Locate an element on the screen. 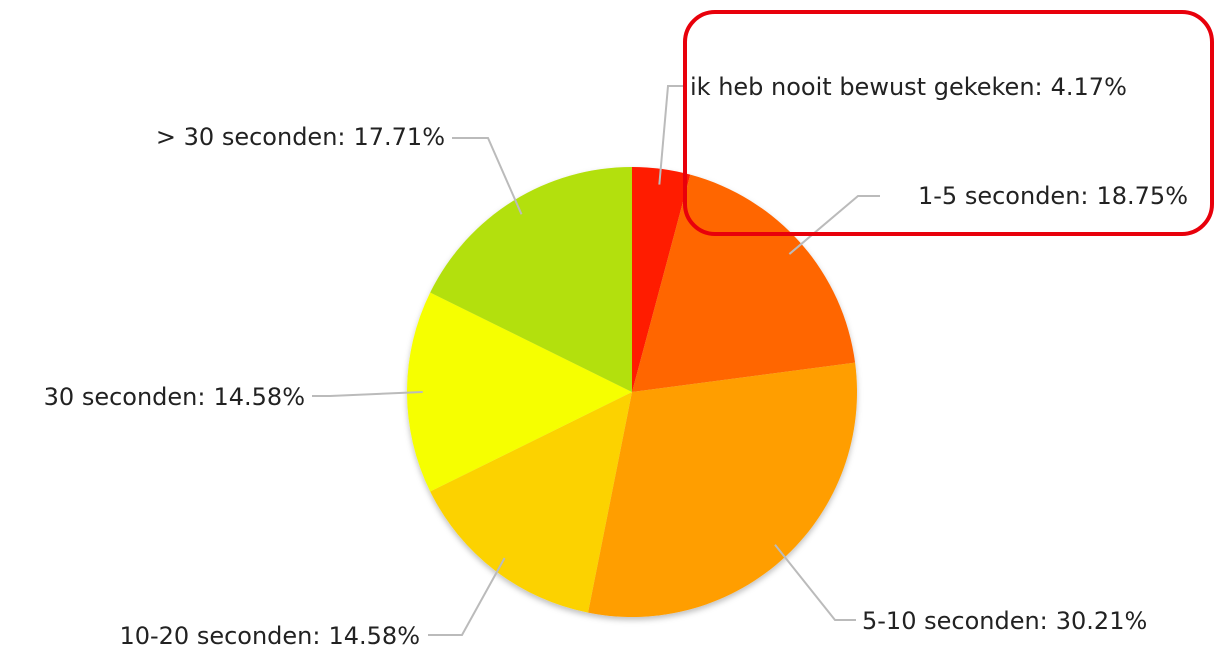 Image resolution: width=1214 pixels, height=651 pixels. slice-label: > 30 seconden: 17.71% is located at coordinates (300, 137).